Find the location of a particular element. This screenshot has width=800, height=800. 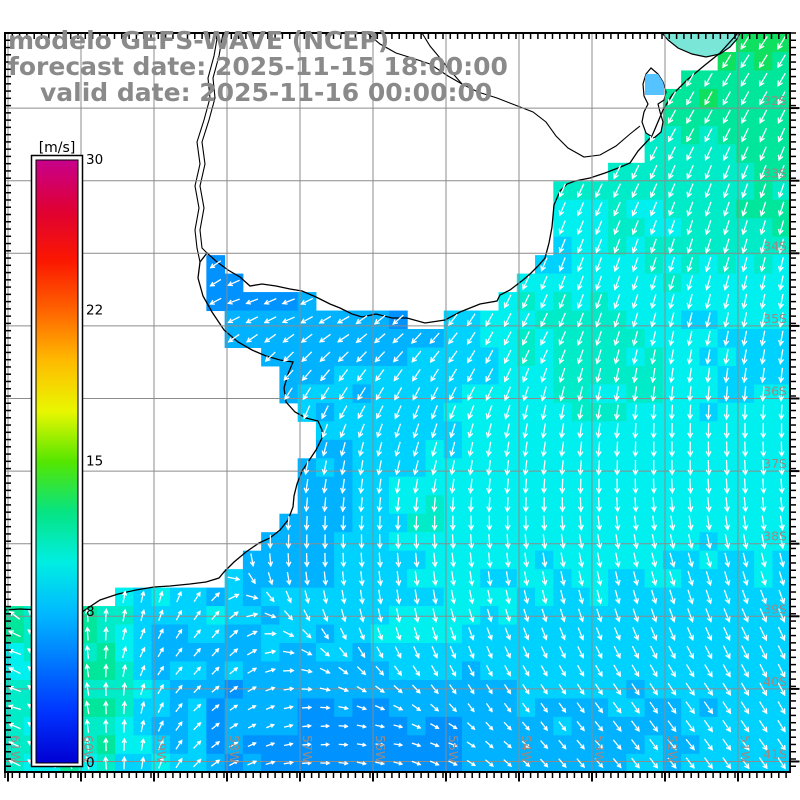

lon-label: 56W is located at coordinates (380, 749).